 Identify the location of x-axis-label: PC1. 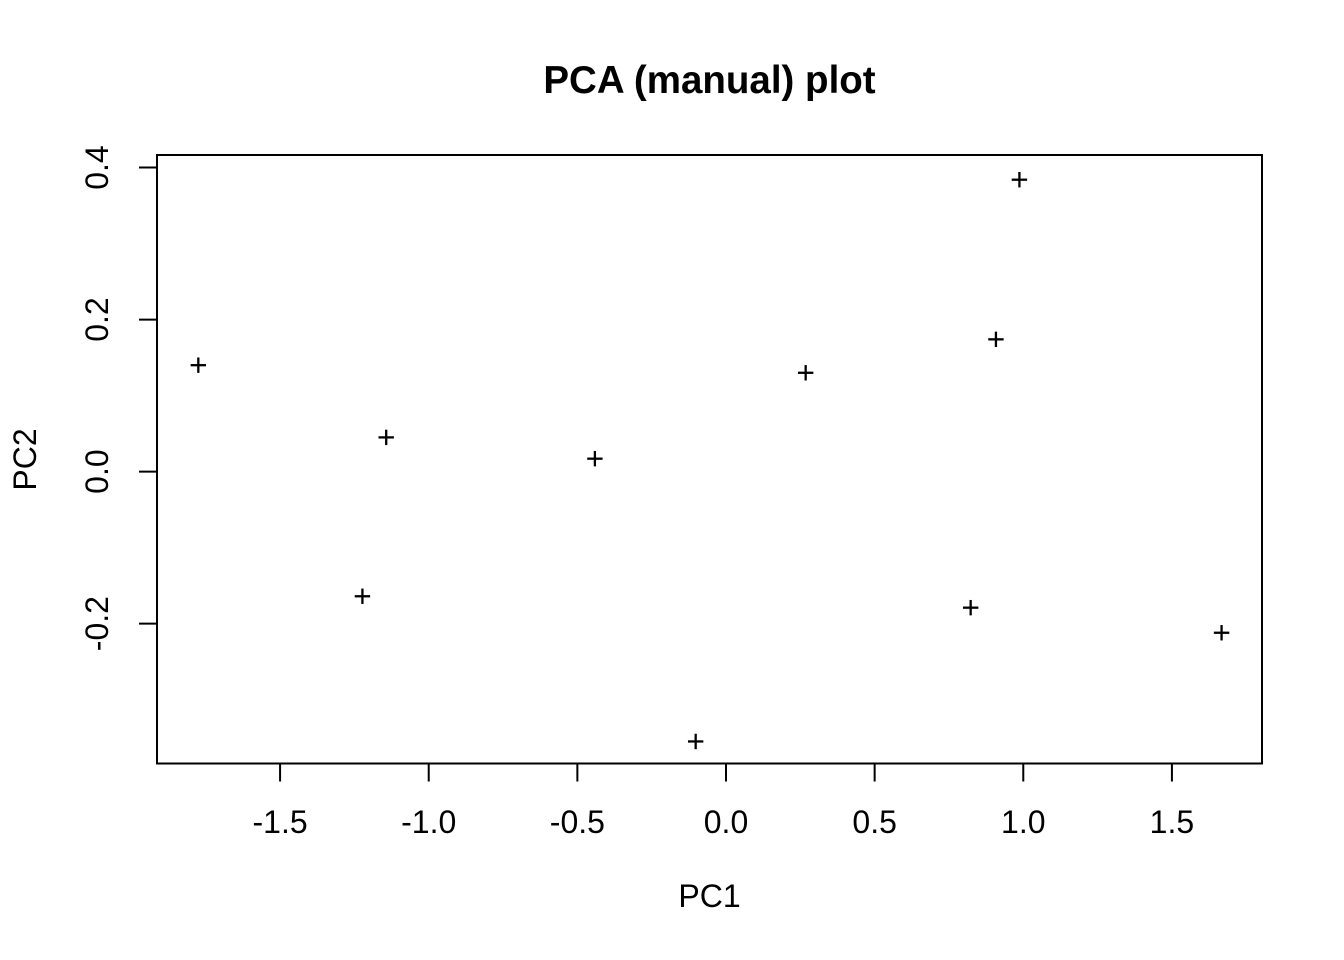
(709, 896).